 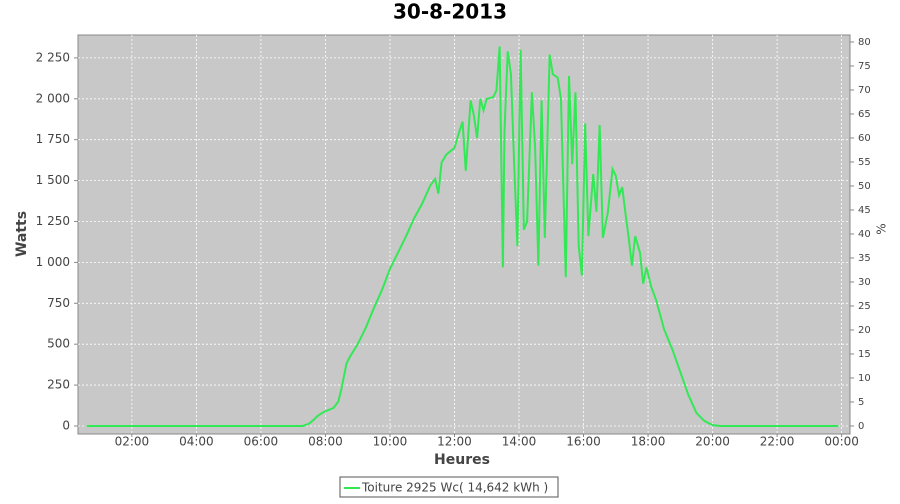 I want to click on x-tick-label: 06:00, so click(x=261, y=442).